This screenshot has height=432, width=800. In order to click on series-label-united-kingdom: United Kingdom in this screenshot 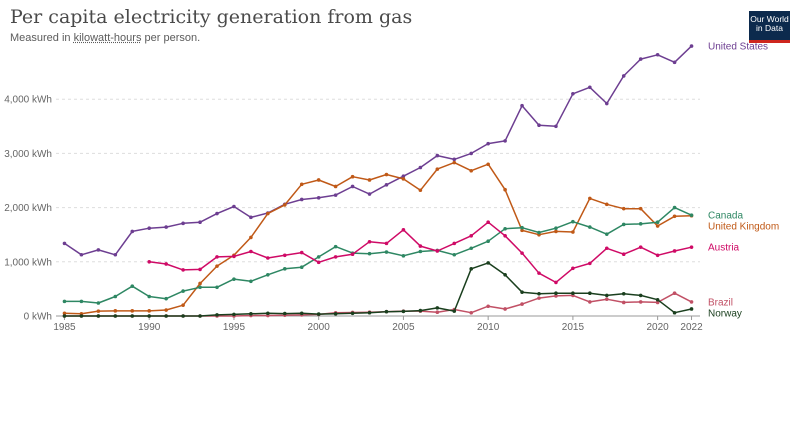, I will do `click(743, 227)`.